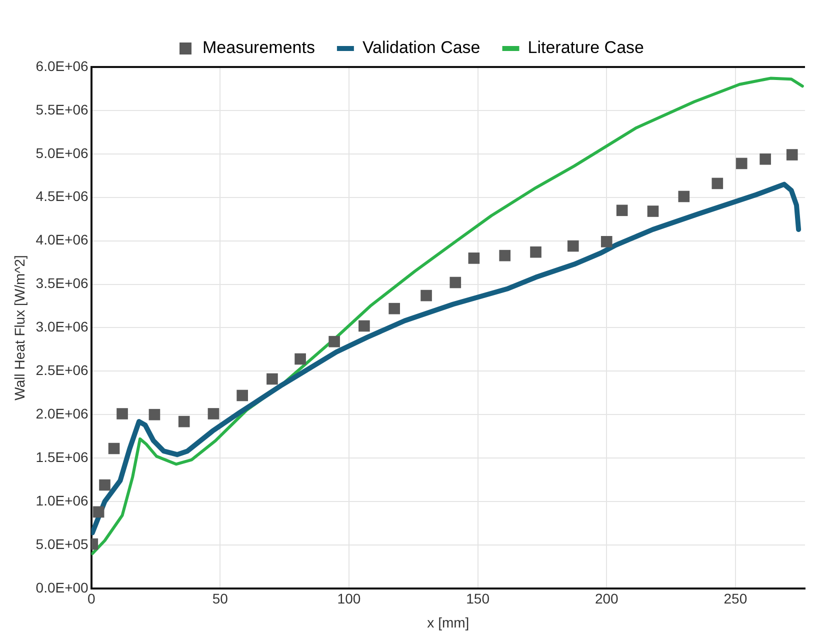 This screenshot has width=821, height=644. Describe the element at coordinates (62, 240) in the screenshot. I see `y-tick-label: 4.0E+06` at that location.